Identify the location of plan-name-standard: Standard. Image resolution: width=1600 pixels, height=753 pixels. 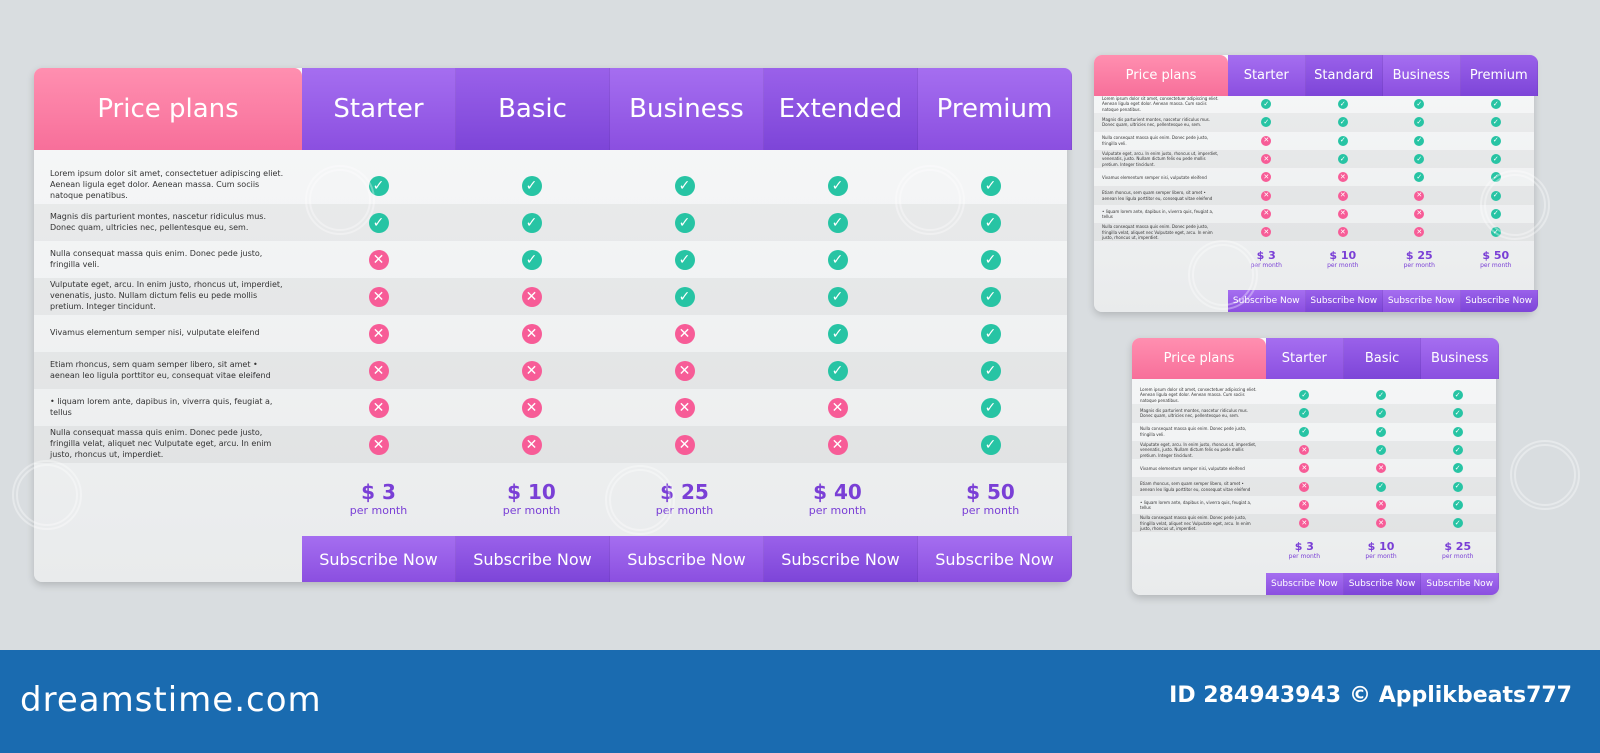
(1344, 75).